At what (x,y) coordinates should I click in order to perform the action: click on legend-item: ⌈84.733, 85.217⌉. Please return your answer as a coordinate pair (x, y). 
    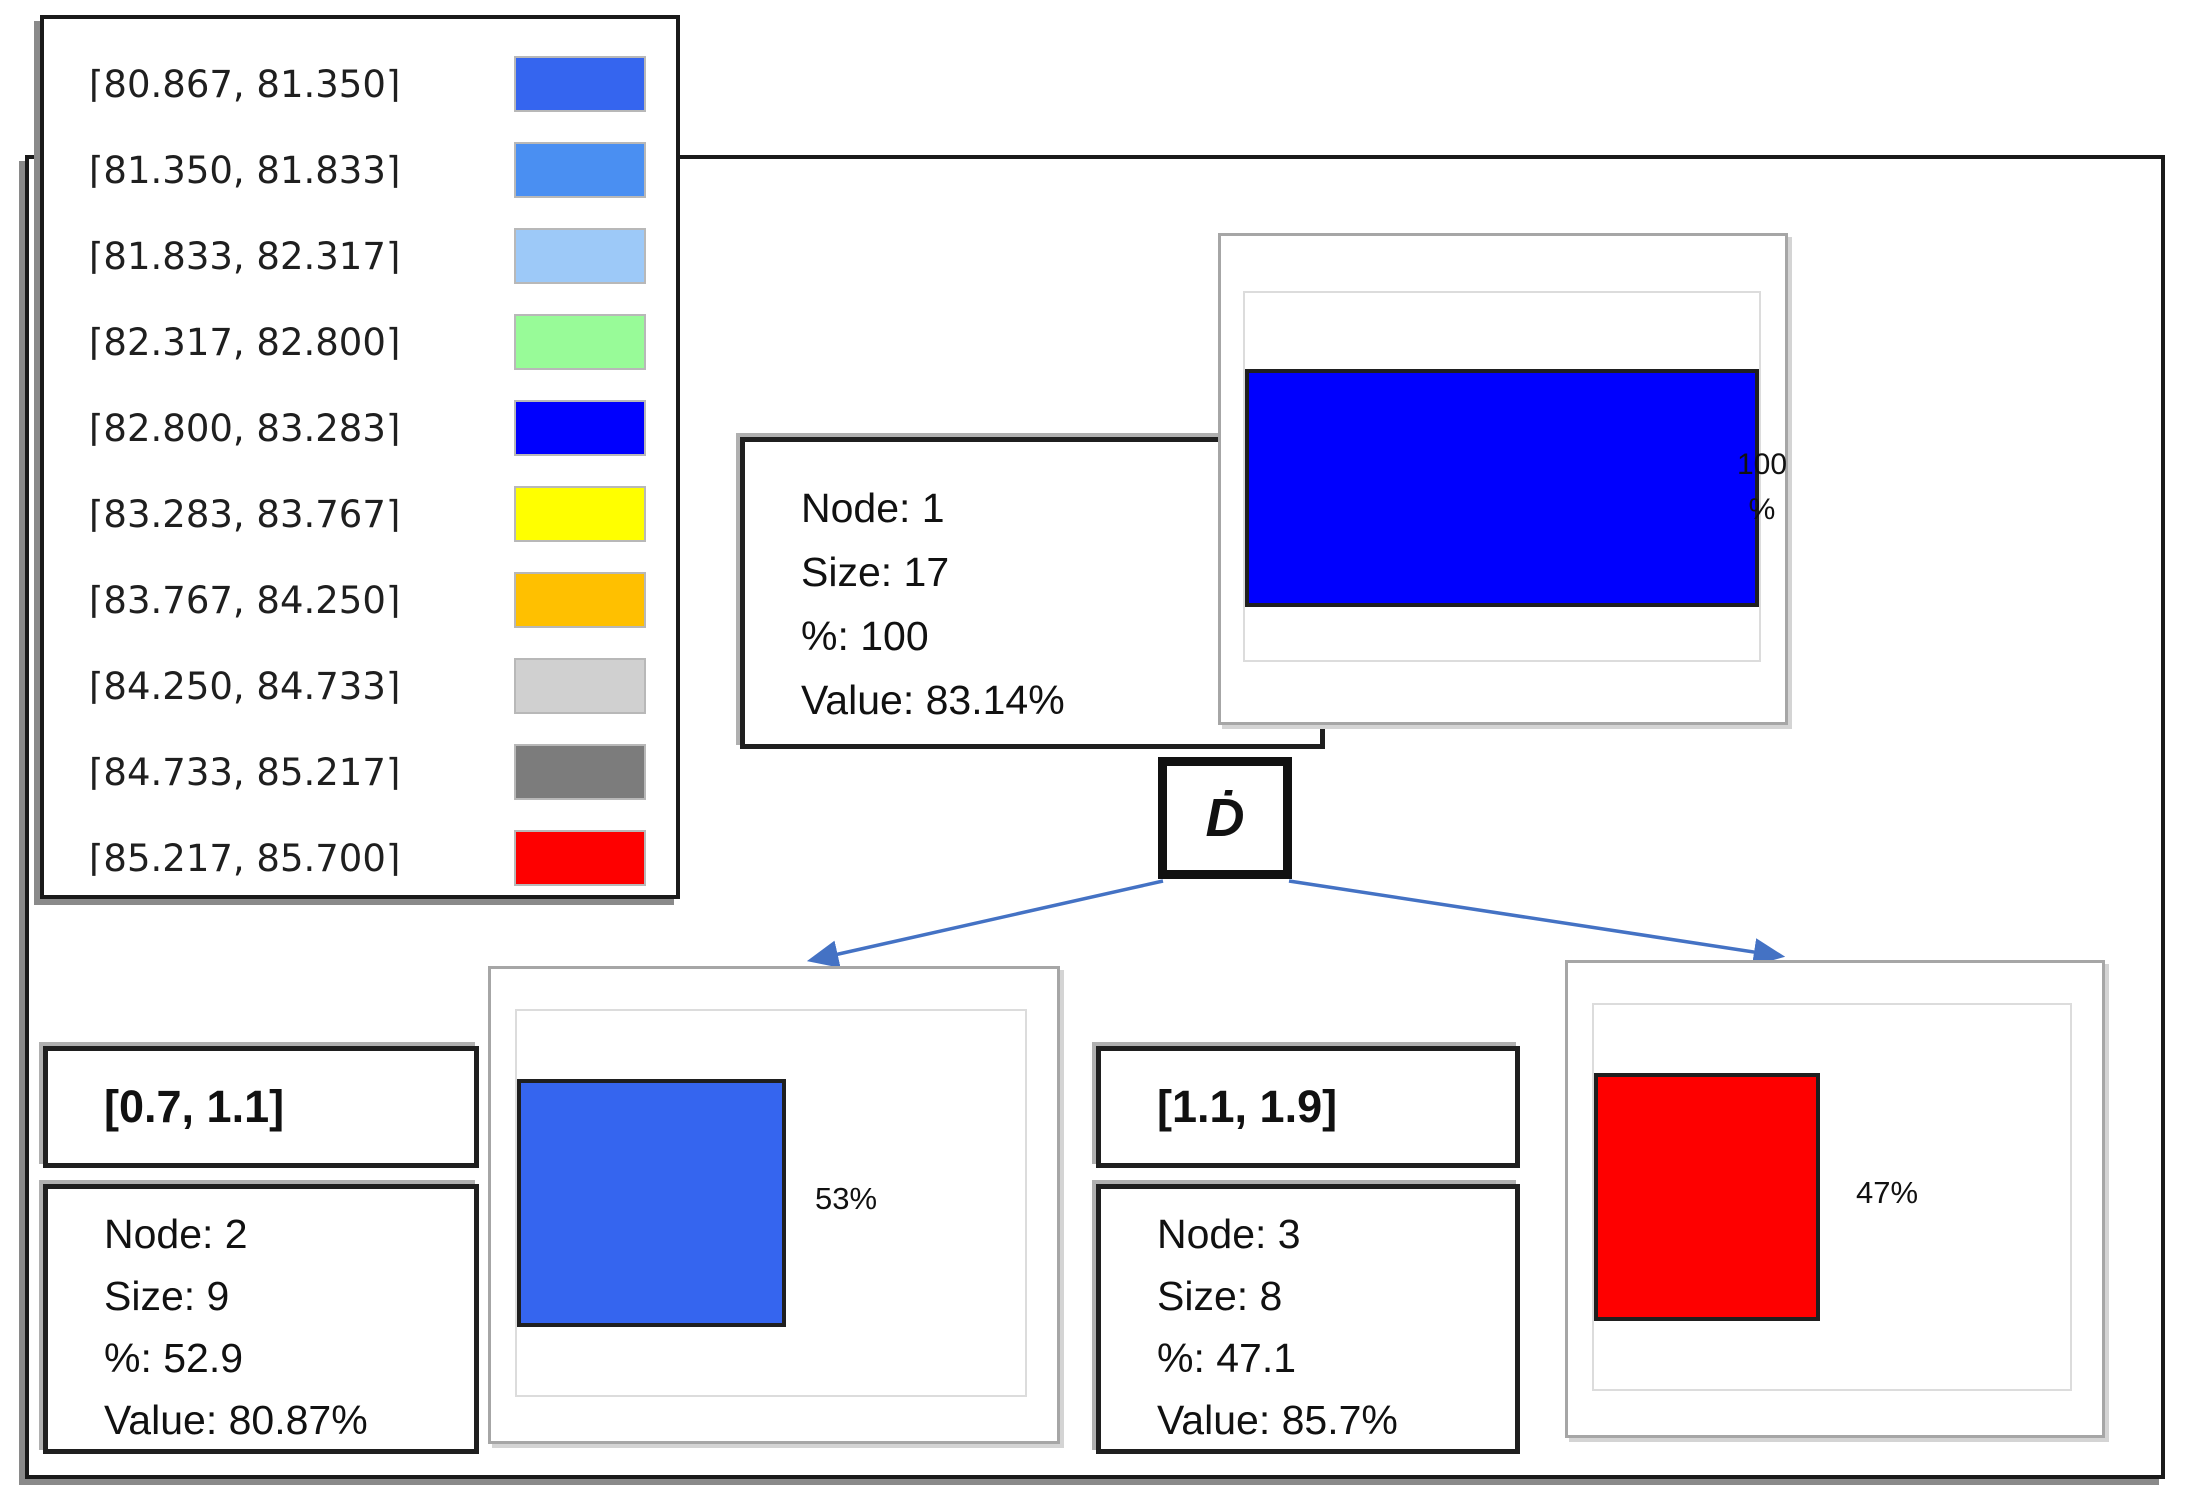
    Looking at the image, I should click on (360, 772).